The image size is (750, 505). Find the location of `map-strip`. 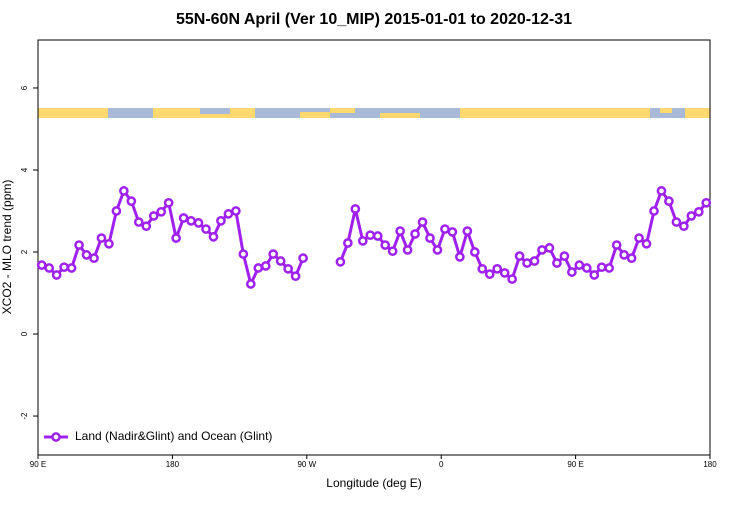

map-strip is located at coordinates (374, 113).